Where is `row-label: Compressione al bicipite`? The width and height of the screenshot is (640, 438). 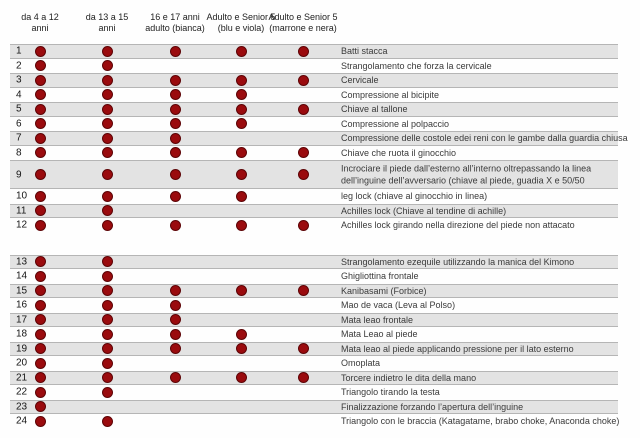
row-label: Compressione al bicipite is located at coordinates (390, 94).